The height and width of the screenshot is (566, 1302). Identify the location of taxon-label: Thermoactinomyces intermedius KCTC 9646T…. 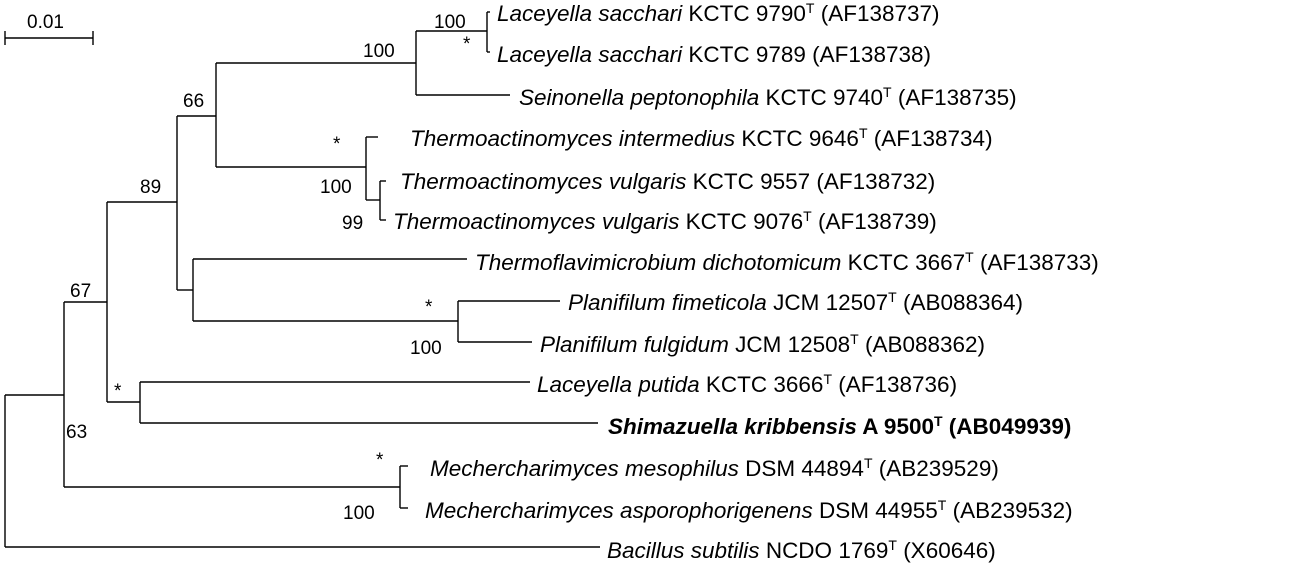
(701, 138).